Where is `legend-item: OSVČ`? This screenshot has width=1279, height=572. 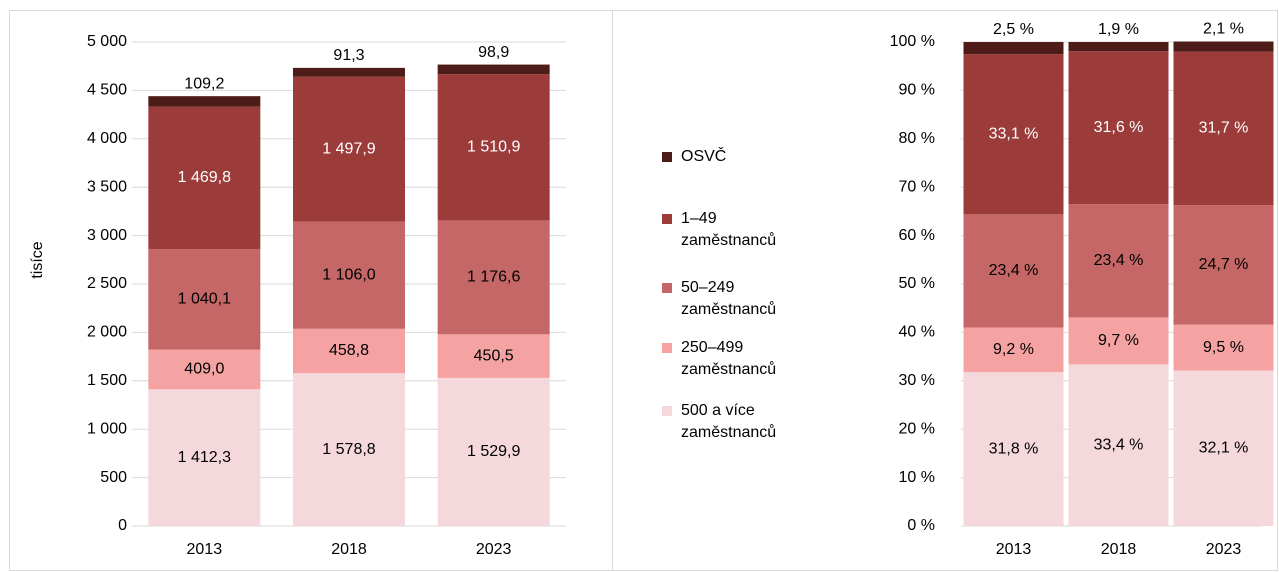 legend-item: OSVČ is located at coordinates (732, 157).